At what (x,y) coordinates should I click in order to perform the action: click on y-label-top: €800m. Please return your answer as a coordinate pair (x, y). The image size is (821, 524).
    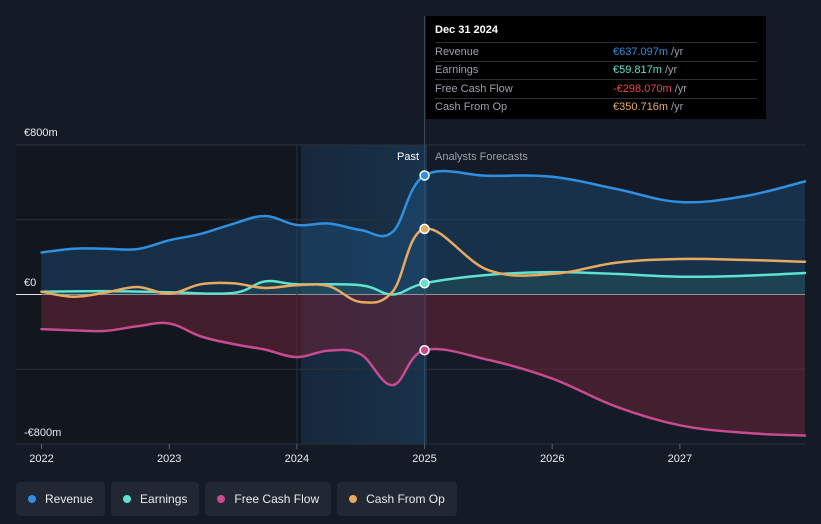
    Looking at the image, I should click on (41, 133).